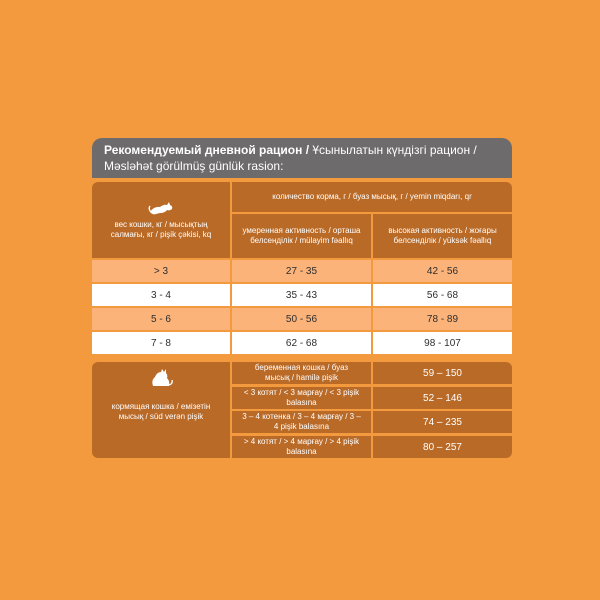 This screenshot has width=600, height=600. Describe the element at coordinates (161, 271) in the screenshot. I see `row-1-weight: > 3` at that location.